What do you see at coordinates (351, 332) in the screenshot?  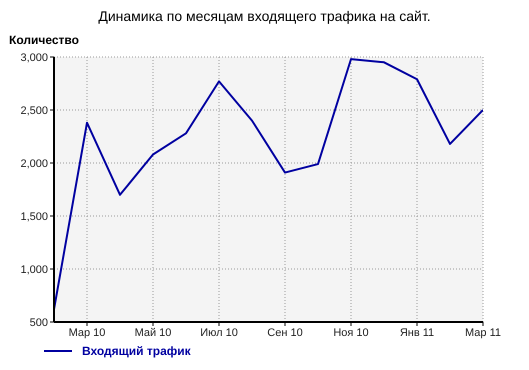 I see `x-tick-label: Ноя 10` at bounding box center [351, 332].